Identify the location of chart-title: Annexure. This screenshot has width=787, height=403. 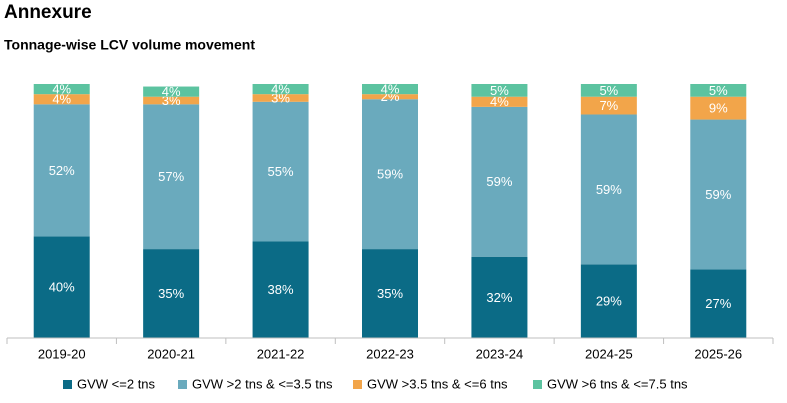
(48, 12).